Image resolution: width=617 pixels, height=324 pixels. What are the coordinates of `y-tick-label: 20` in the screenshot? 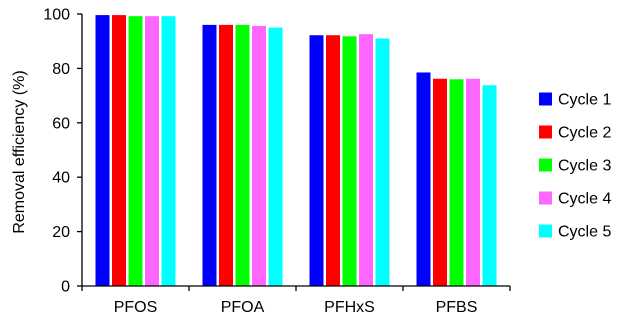 It's located at (61, 232).